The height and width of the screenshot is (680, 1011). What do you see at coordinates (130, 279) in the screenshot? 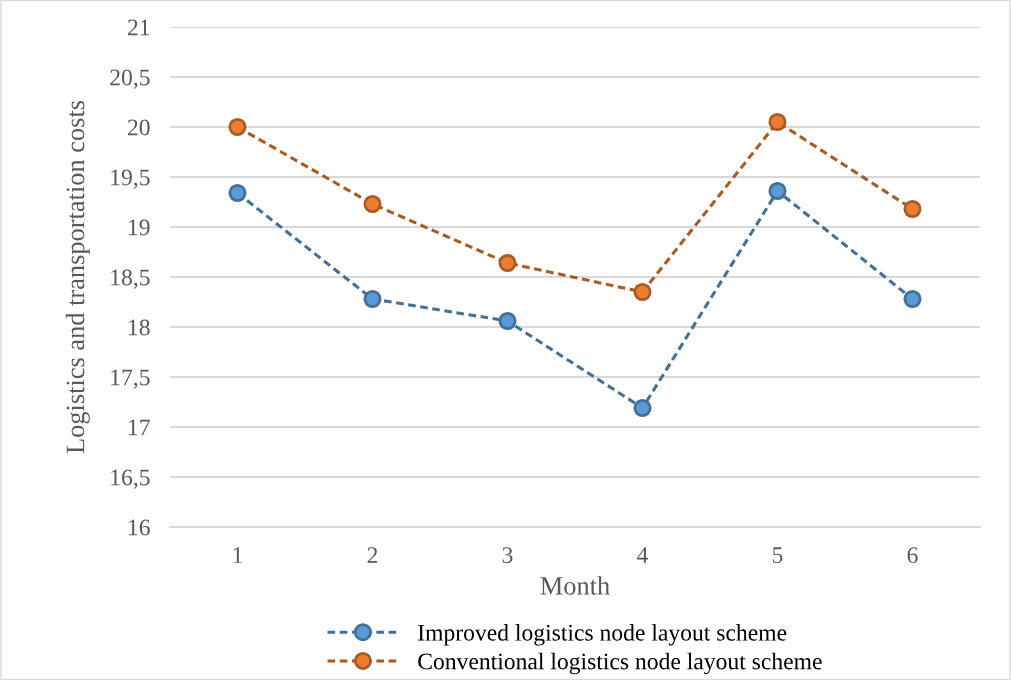
I see `y-tick-label: 18,5` at bounding box center [130, 279].